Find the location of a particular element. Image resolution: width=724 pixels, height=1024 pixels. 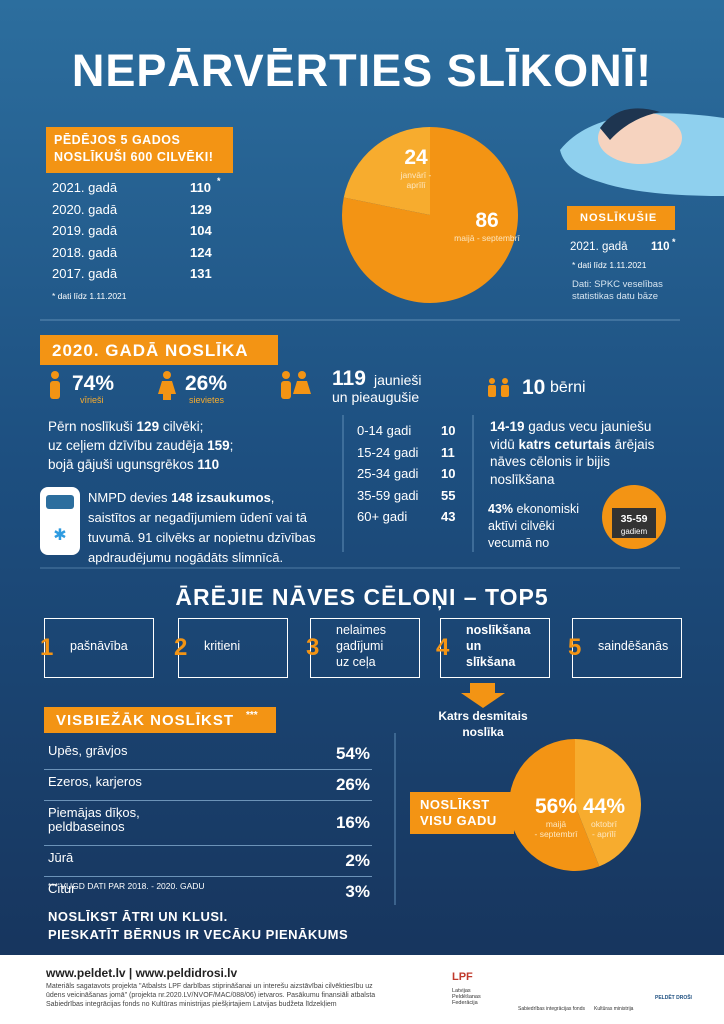

logo: PELDĒT DROŠI is located at coordinates (673, 998).